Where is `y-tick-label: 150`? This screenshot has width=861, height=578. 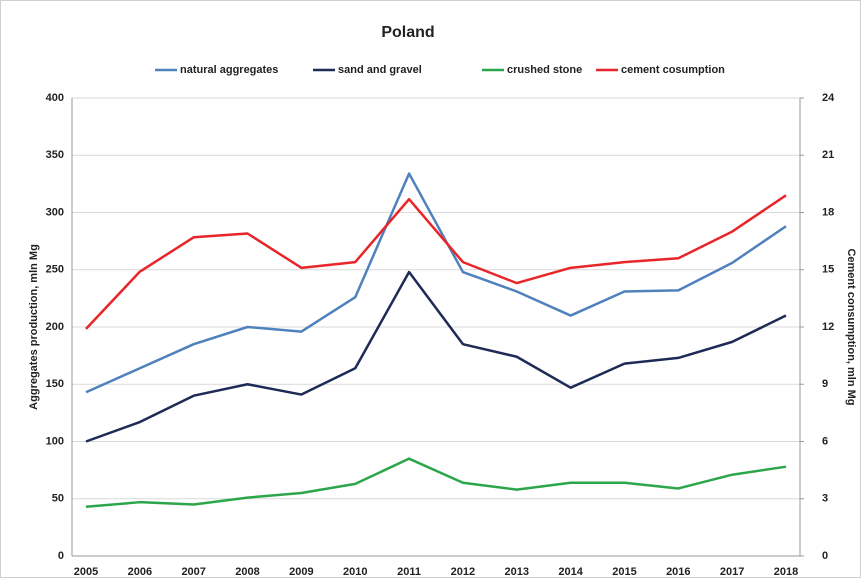
y-tick-label: 150 is located at coordinates (55, 384).